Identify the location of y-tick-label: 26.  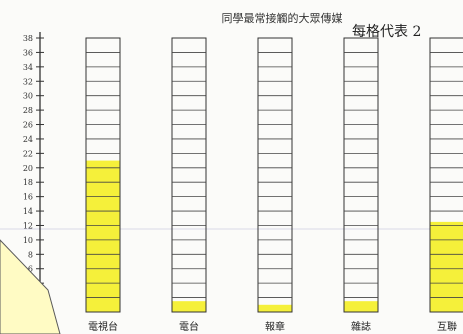
(28, 125).